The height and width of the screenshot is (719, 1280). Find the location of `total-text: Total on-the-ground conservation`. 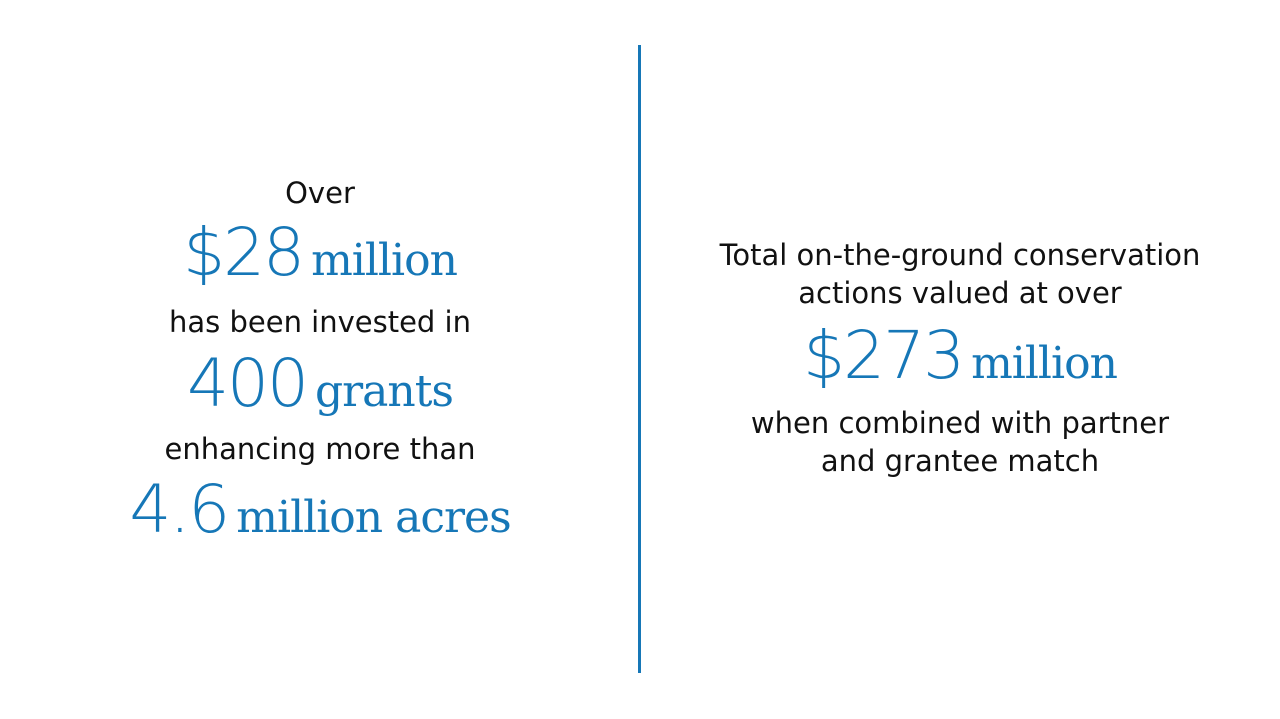

total-text: Total on-the-ground conservation is located at coordinates (960, 255).